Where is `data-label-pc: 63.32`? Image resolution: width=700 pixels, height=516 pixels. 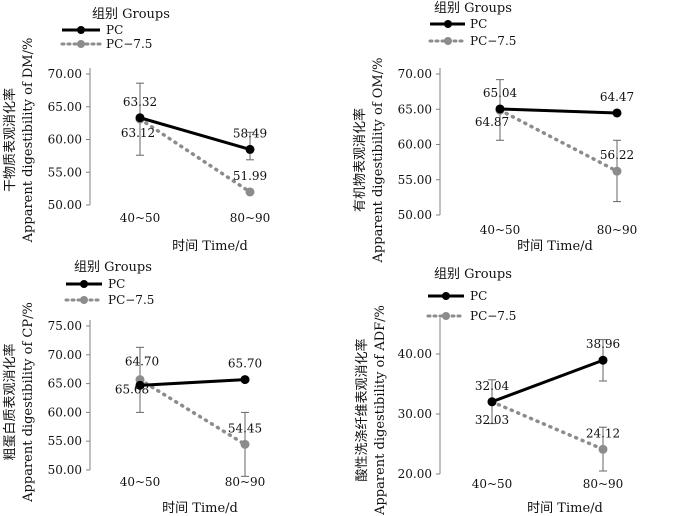
data-label-pc: 63.32 is located at coordinates (140, 102).